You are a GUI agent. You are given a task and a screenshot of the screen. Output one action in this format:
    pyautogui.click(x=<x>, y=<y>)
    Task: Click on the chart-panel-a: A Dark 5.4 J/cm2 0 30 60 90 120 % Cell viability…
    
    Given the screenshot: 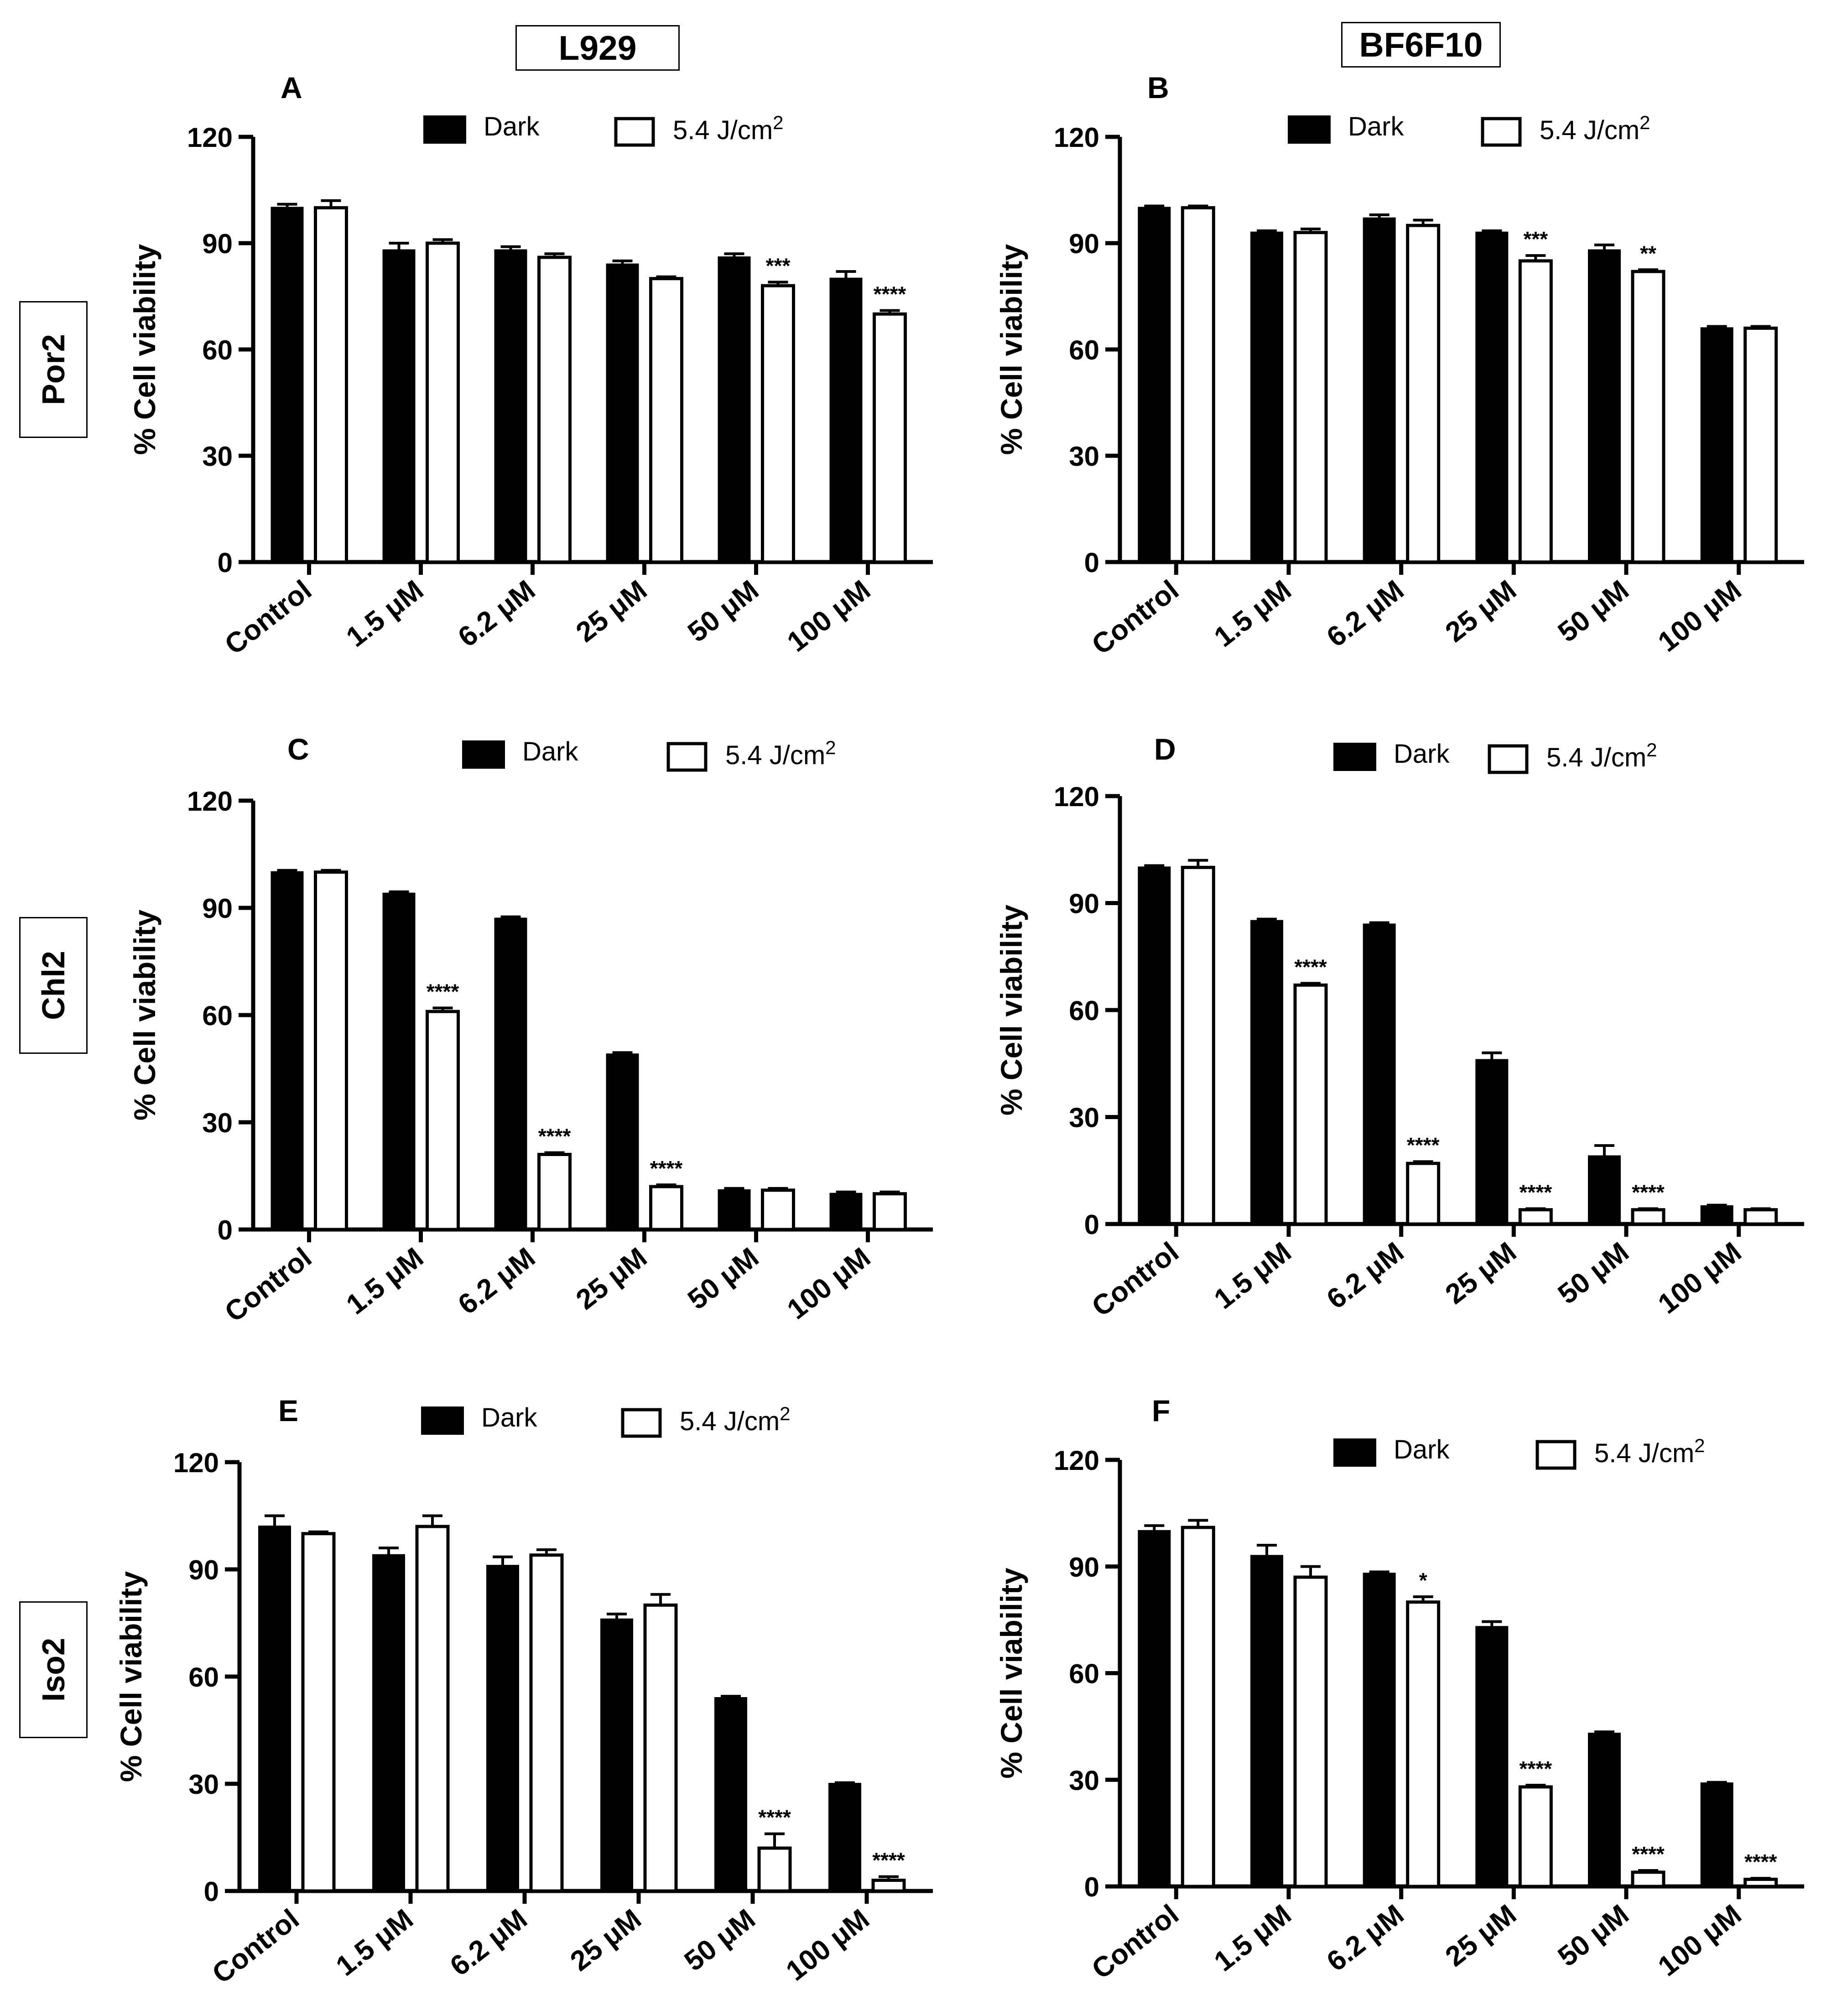 What is the action you would take?
    pyautogui.click(x=531, y=366)
    